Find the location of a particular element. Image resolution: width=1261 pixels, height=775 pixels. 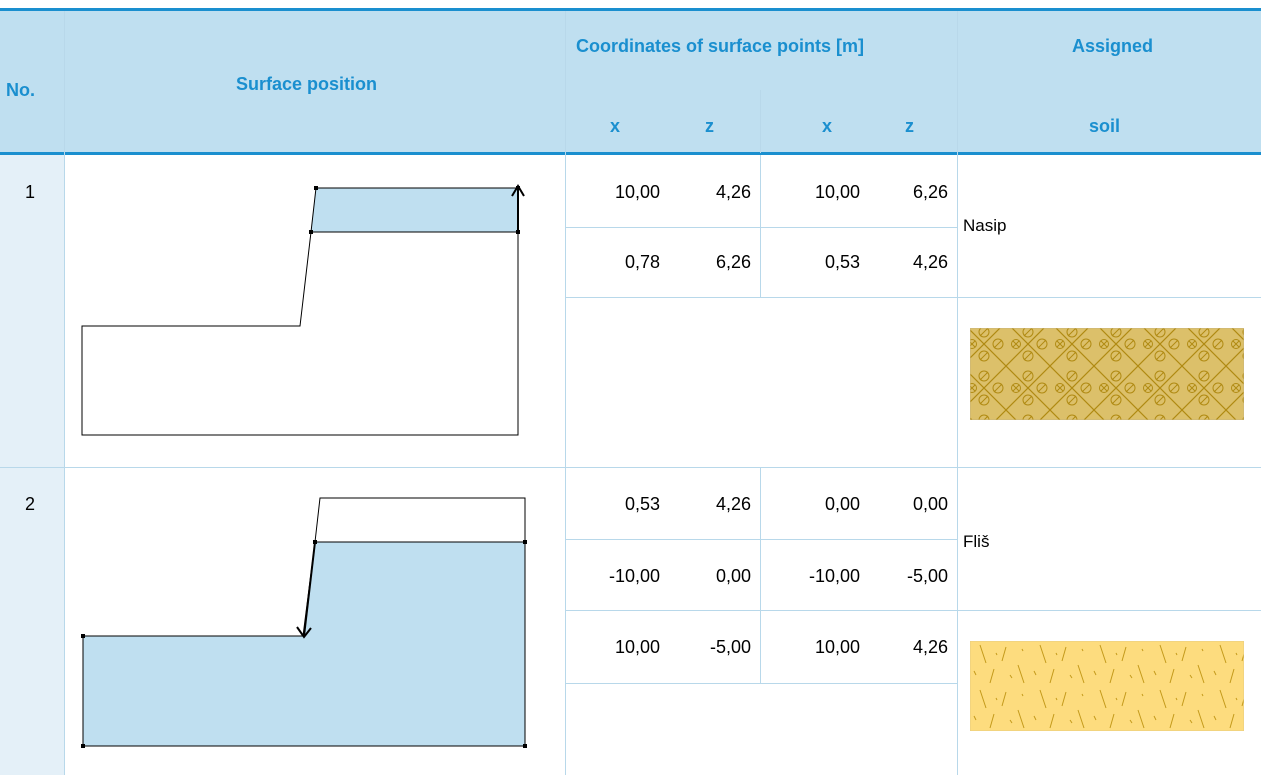

coord-x1: 0,53 is located at coordinates (642, 504).